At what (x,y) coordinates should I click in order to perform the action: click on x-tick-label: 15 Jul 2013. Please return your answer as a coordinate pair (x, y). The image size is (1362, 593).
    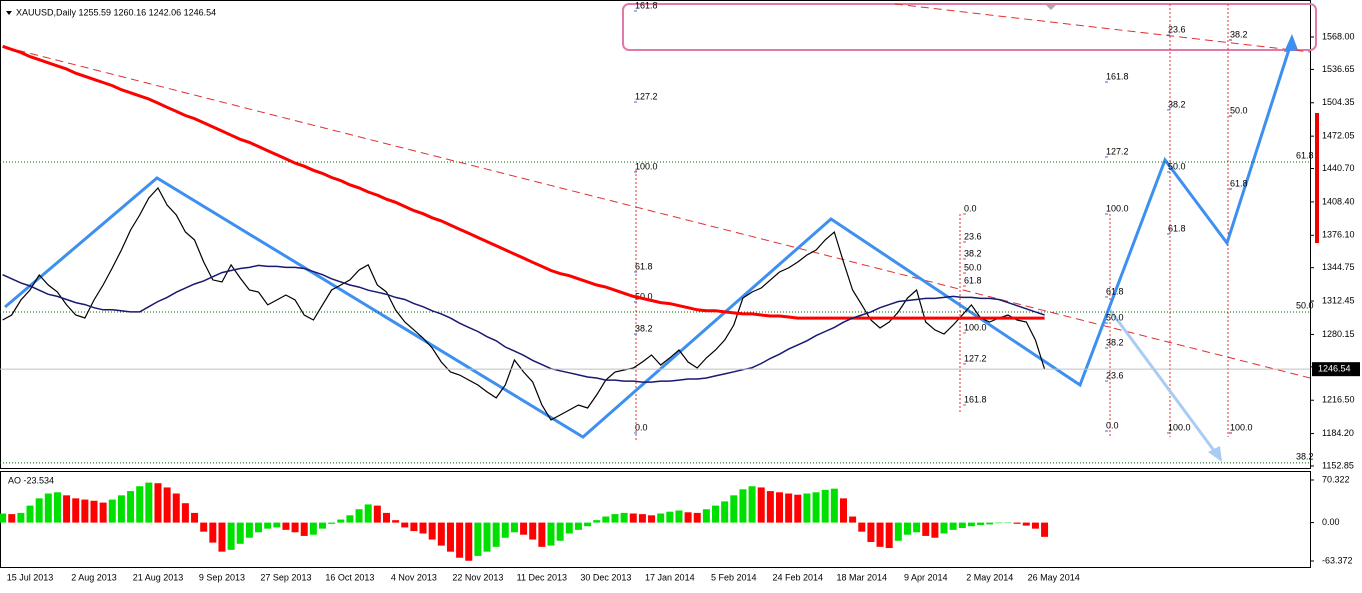
    Looking at the image, I should click on (30, 577).